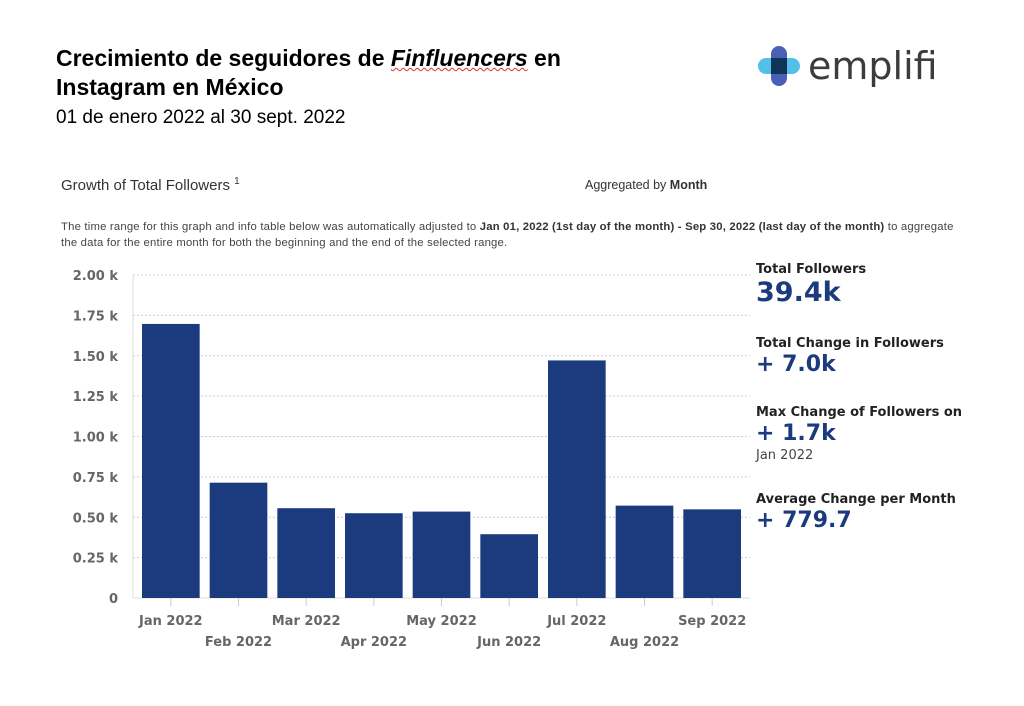 The image size is (1024, 706). Describe the element at coordinates (856, 499) in the screenshot. I see `stat-label: Average Change per Month` at that location.